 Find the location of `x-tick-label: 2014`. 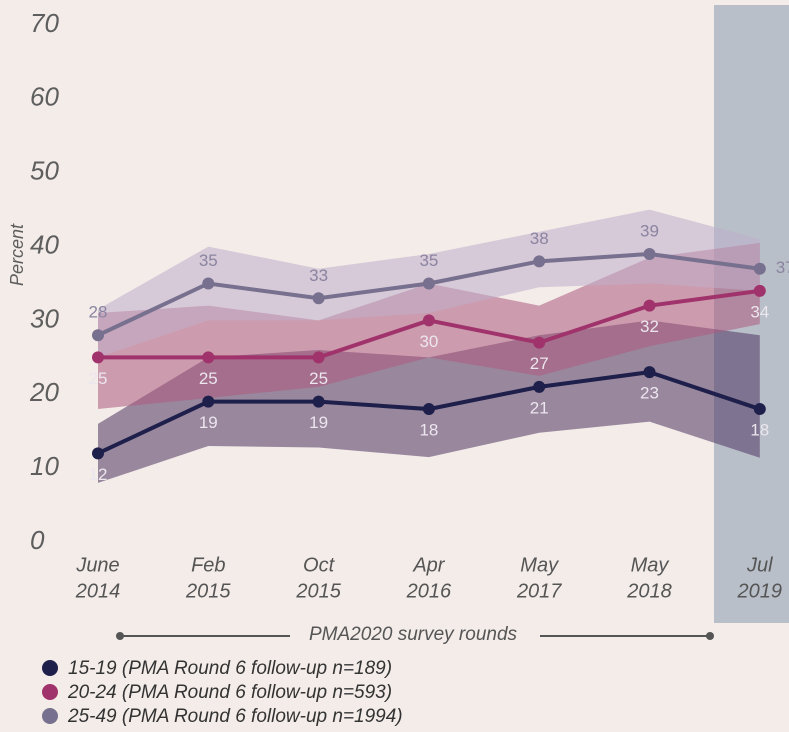

x-tick-label: 2014 is located at coordinates (98, 591).